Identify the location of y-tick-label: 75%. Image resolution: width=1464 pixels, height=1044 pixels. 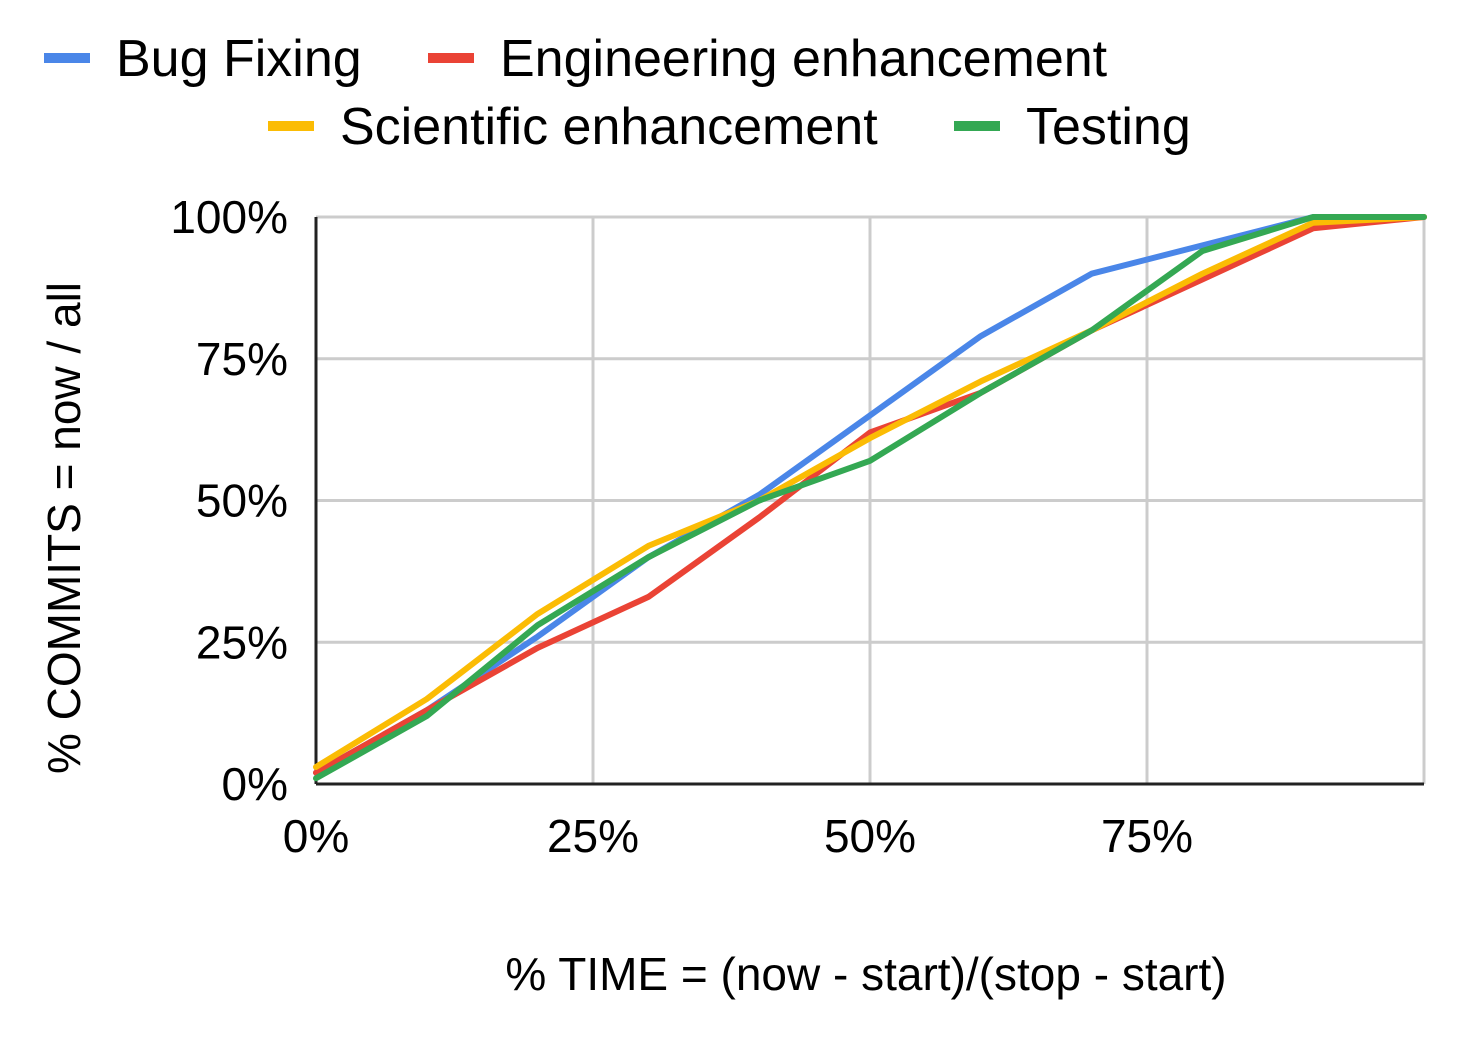
(242, 359).